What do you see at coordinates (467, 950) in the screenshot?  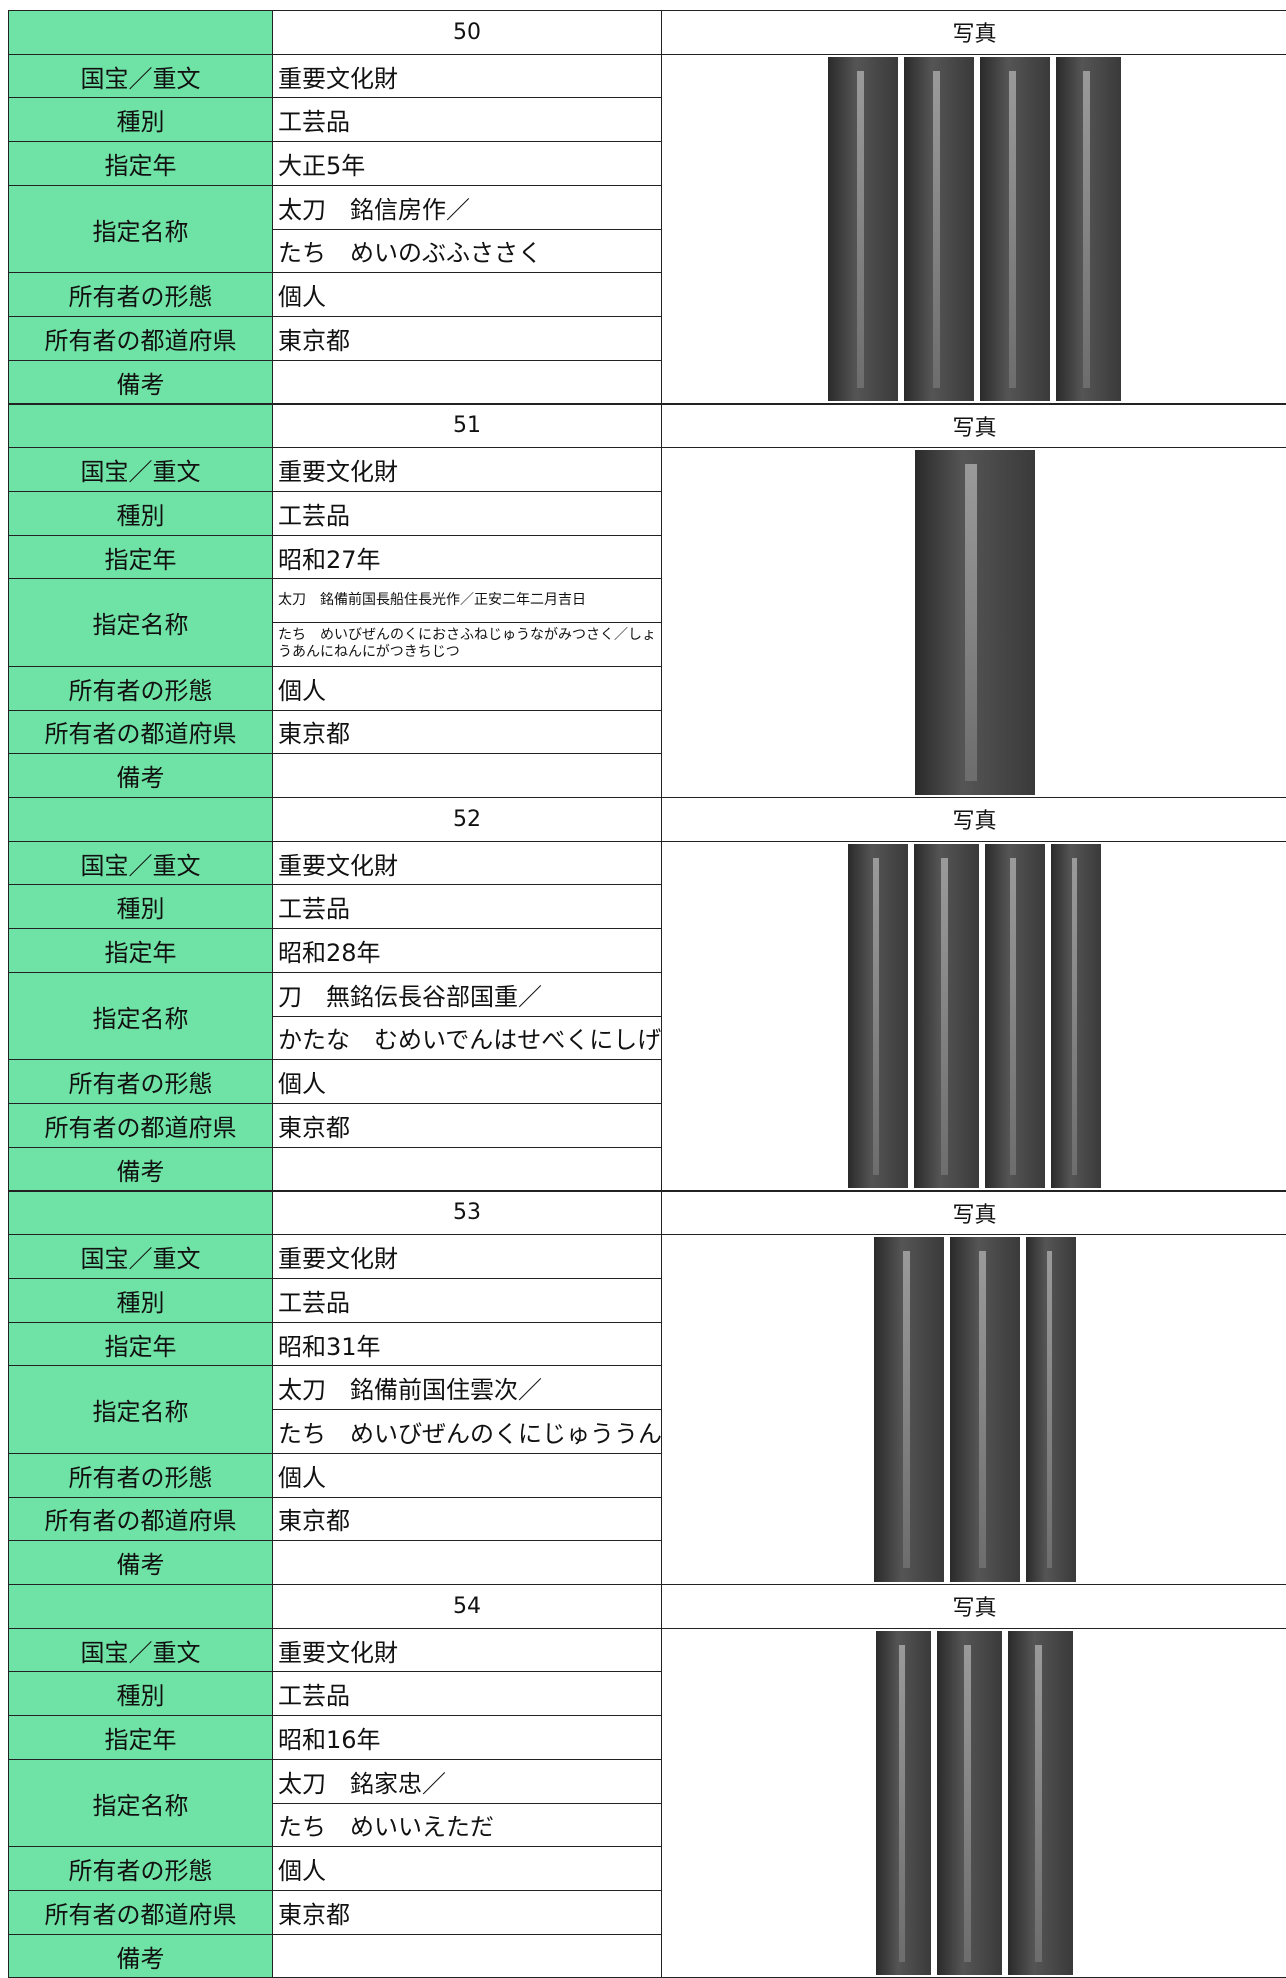 I see `field-value: 昭和28年` at bounding box center [467, 950].